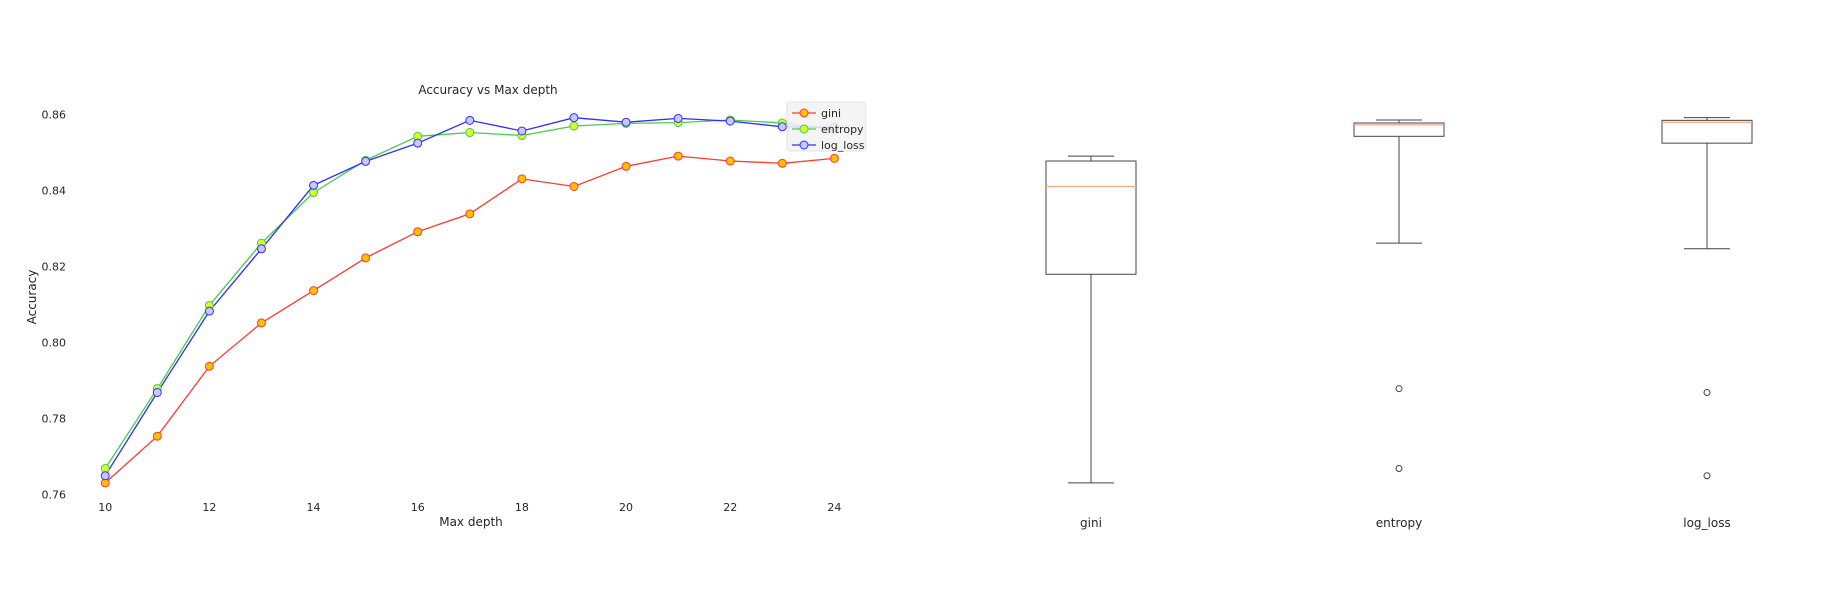  What do you see at coordinates (54, 267) in the screenshot?
I see `y-tick-label: 0.82` at bounding box center [54, 267].